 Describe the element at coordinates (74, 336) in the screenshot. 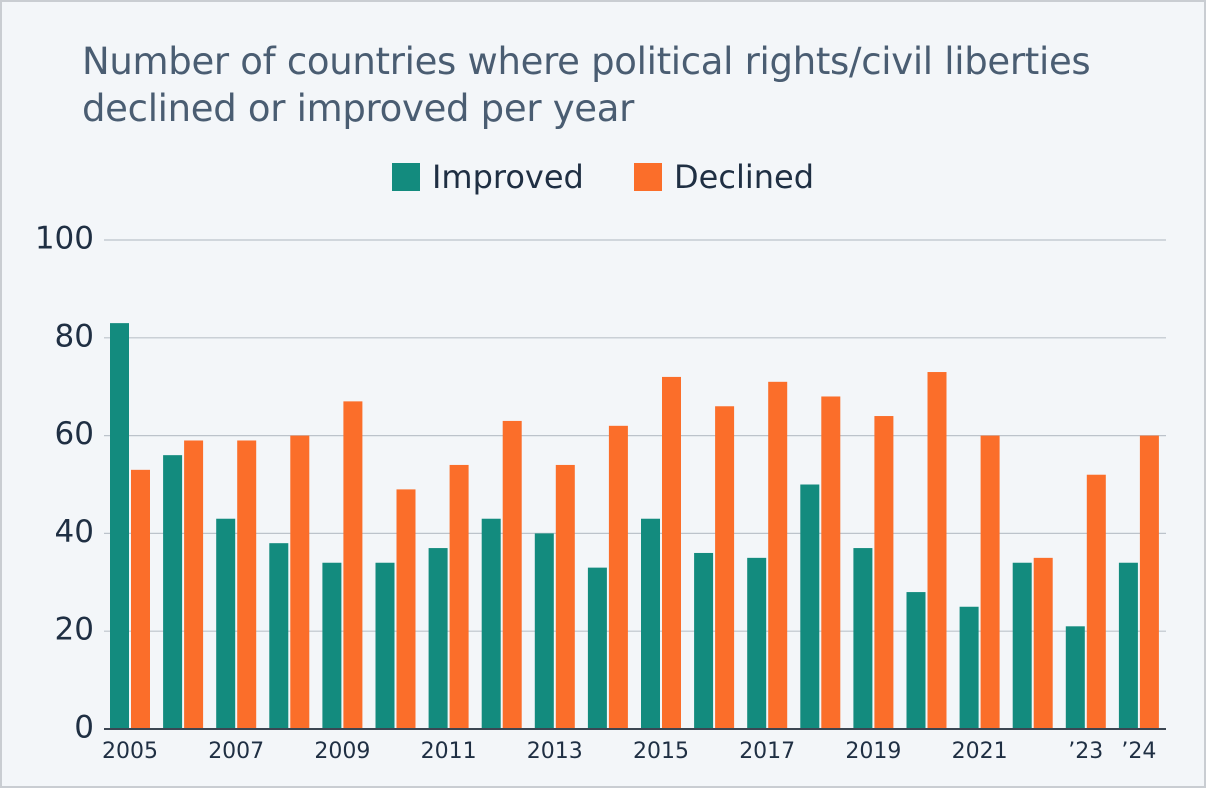

I see `y-tick-label: 80` at that location.